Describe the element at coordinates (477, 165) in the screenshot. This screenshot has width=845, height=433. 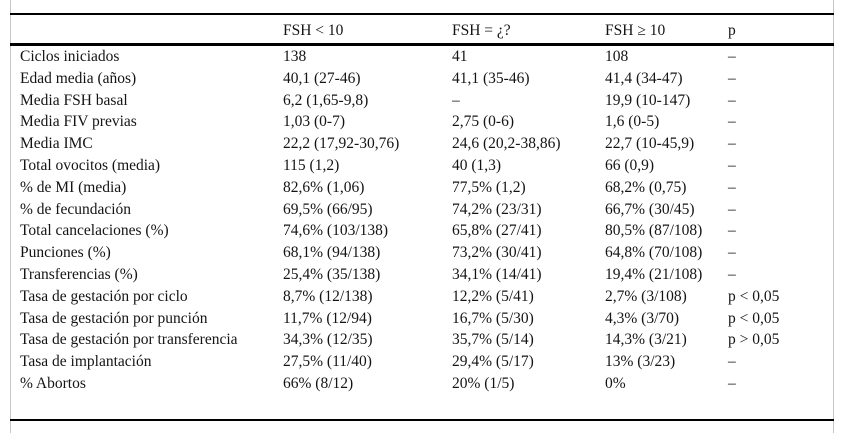
I see `row-value: 40 (1,3)` at that location.